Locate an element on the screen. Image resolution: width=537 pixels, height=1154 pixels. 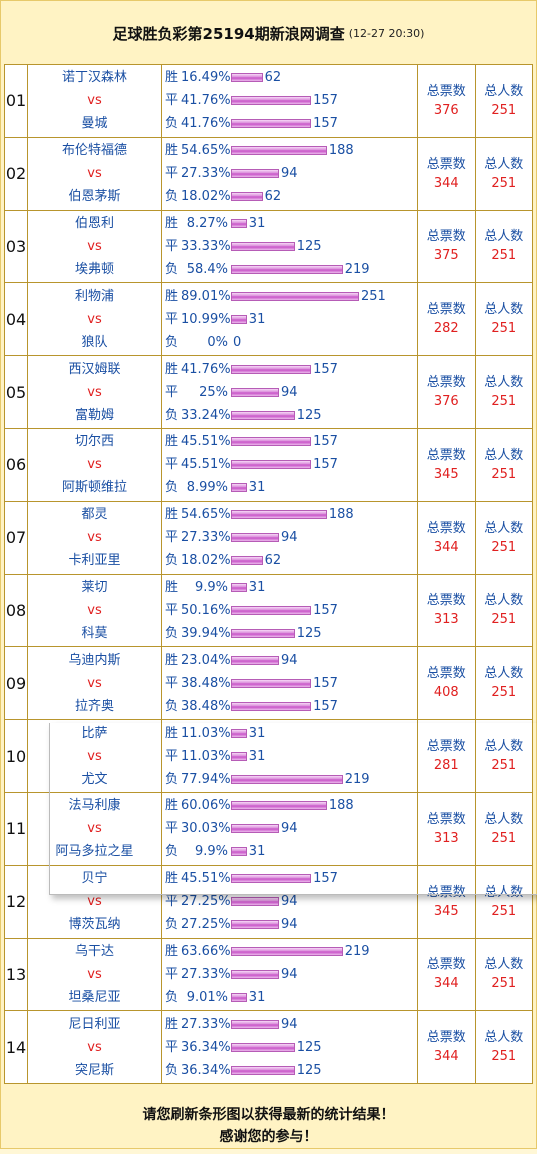
bar-row-draw: 平 41.76% 157 is located at coordinates (289, 100).